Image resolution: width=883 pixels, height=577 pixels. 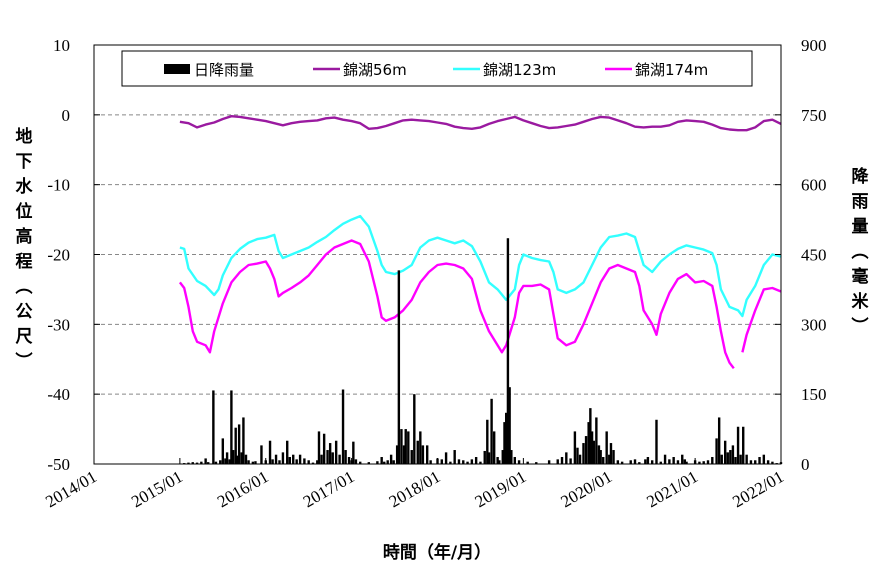 What do you see at coordinates (519, 70) in the screenshot?
I see `legend-label-123m: 錦湖123m` at bounding box center [519, 70].